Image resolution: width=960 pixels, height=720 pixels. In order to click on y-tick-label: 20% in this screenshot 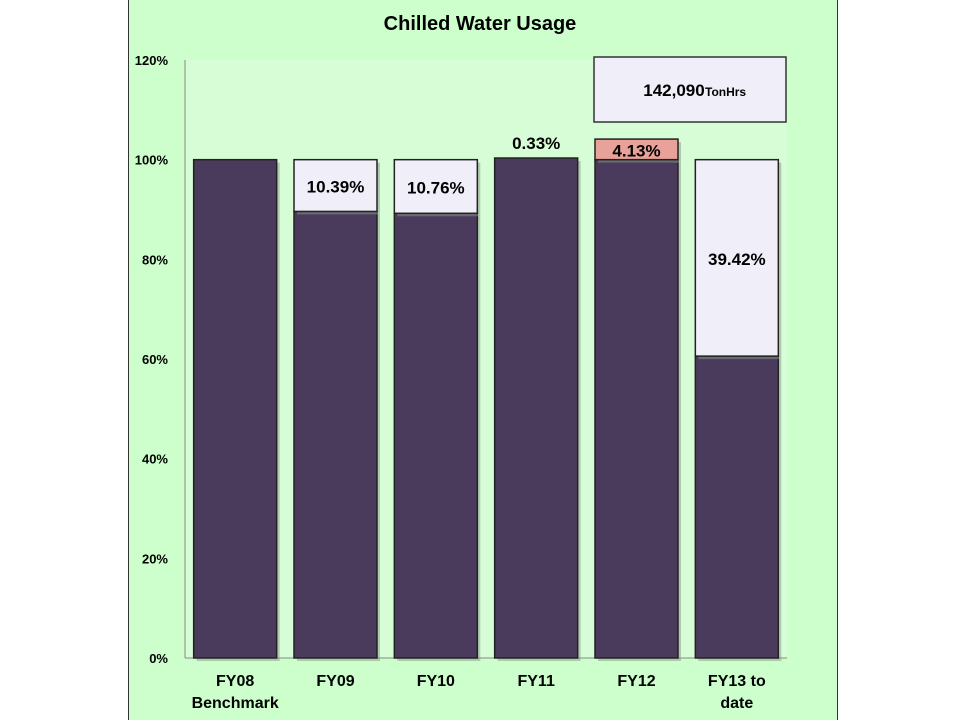, I will do `click(155, 558)`.